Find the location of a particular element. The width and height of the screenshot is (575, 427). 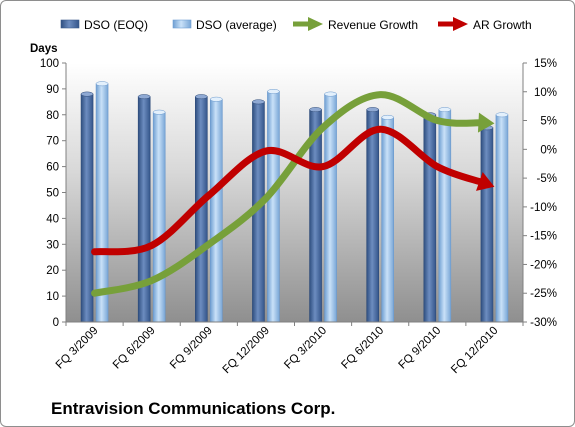

legend-label-dso-average: DSO (average) is located at coordinates (236, 25).